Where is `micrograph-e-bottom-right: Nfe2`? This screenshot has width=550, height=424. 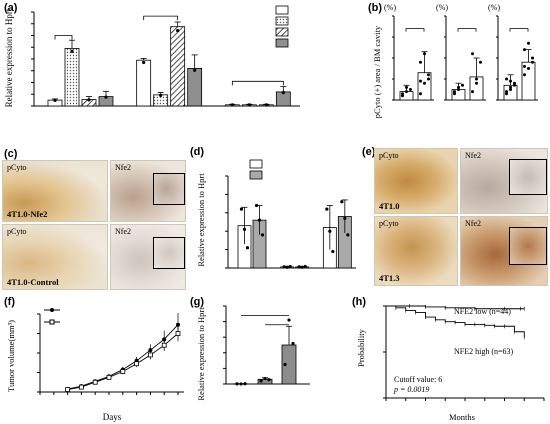 micrograph-e-bottom-right: Nfe2 is located at coordinates (504, 251).